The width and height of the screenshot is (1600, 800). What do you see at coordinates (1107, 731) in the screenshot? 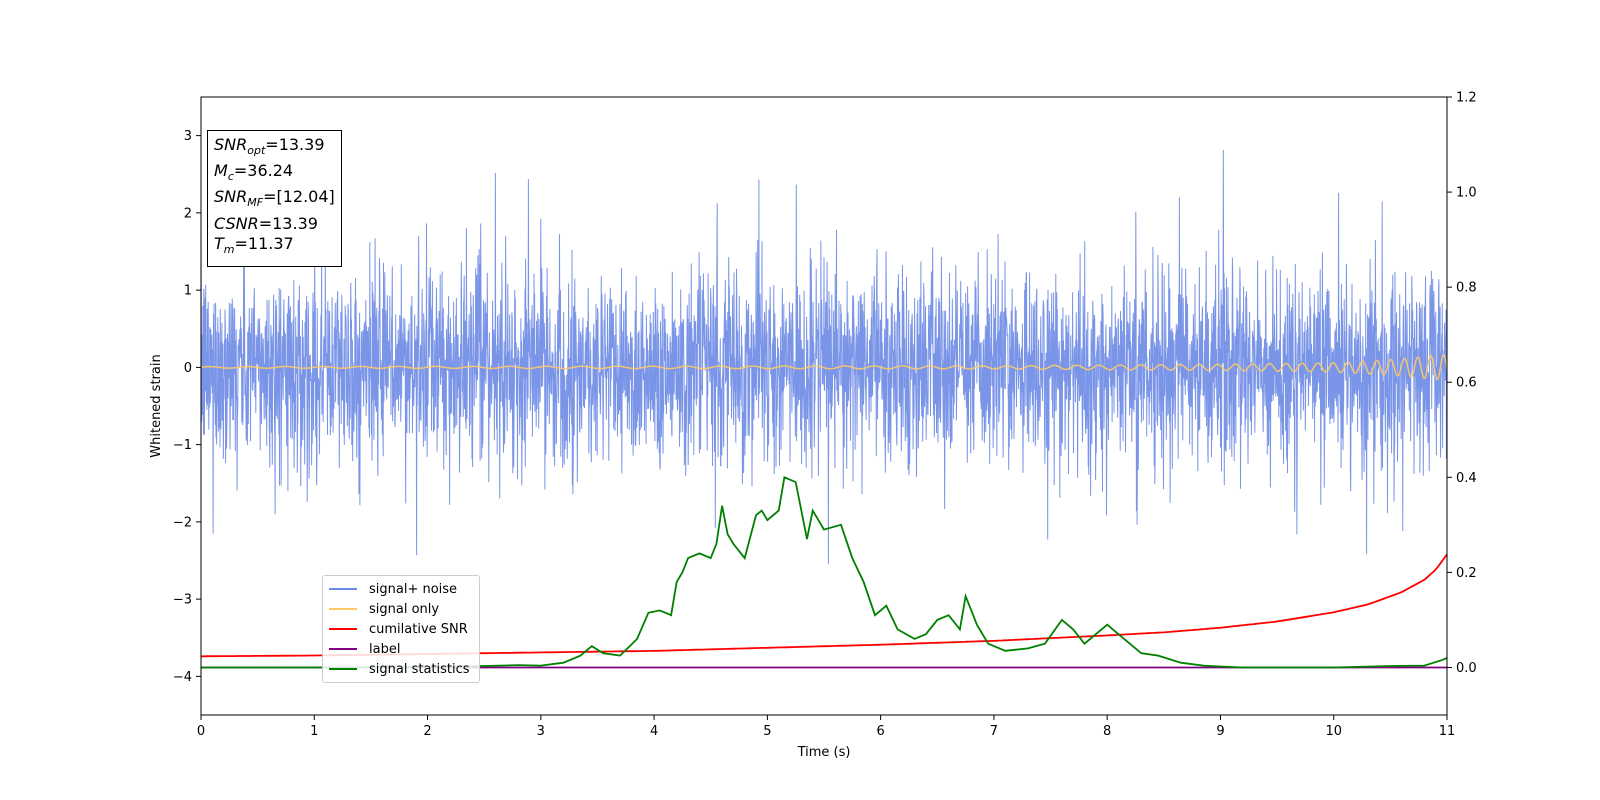
I see `x-tick-label: 8` at bounding box center [1107, 731].